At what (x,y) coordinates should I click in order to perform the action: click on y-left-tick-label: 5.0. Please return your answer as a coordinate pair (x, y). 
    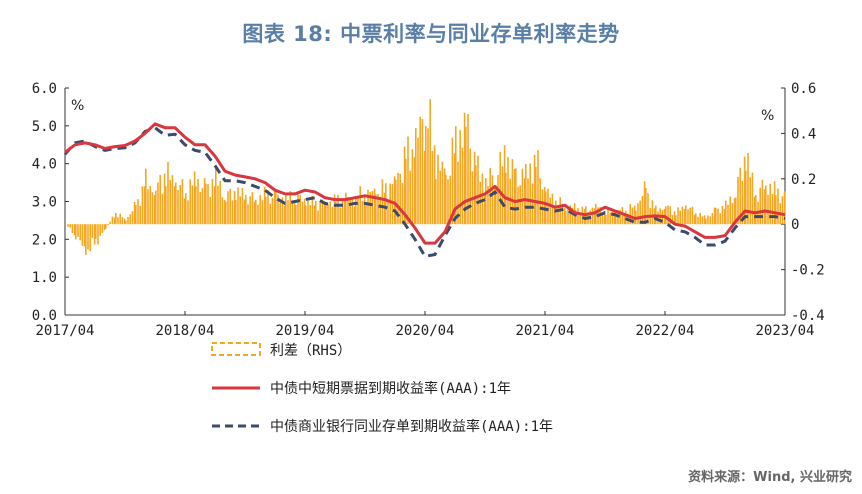
    Looking at the image, I should click on (44, 127).